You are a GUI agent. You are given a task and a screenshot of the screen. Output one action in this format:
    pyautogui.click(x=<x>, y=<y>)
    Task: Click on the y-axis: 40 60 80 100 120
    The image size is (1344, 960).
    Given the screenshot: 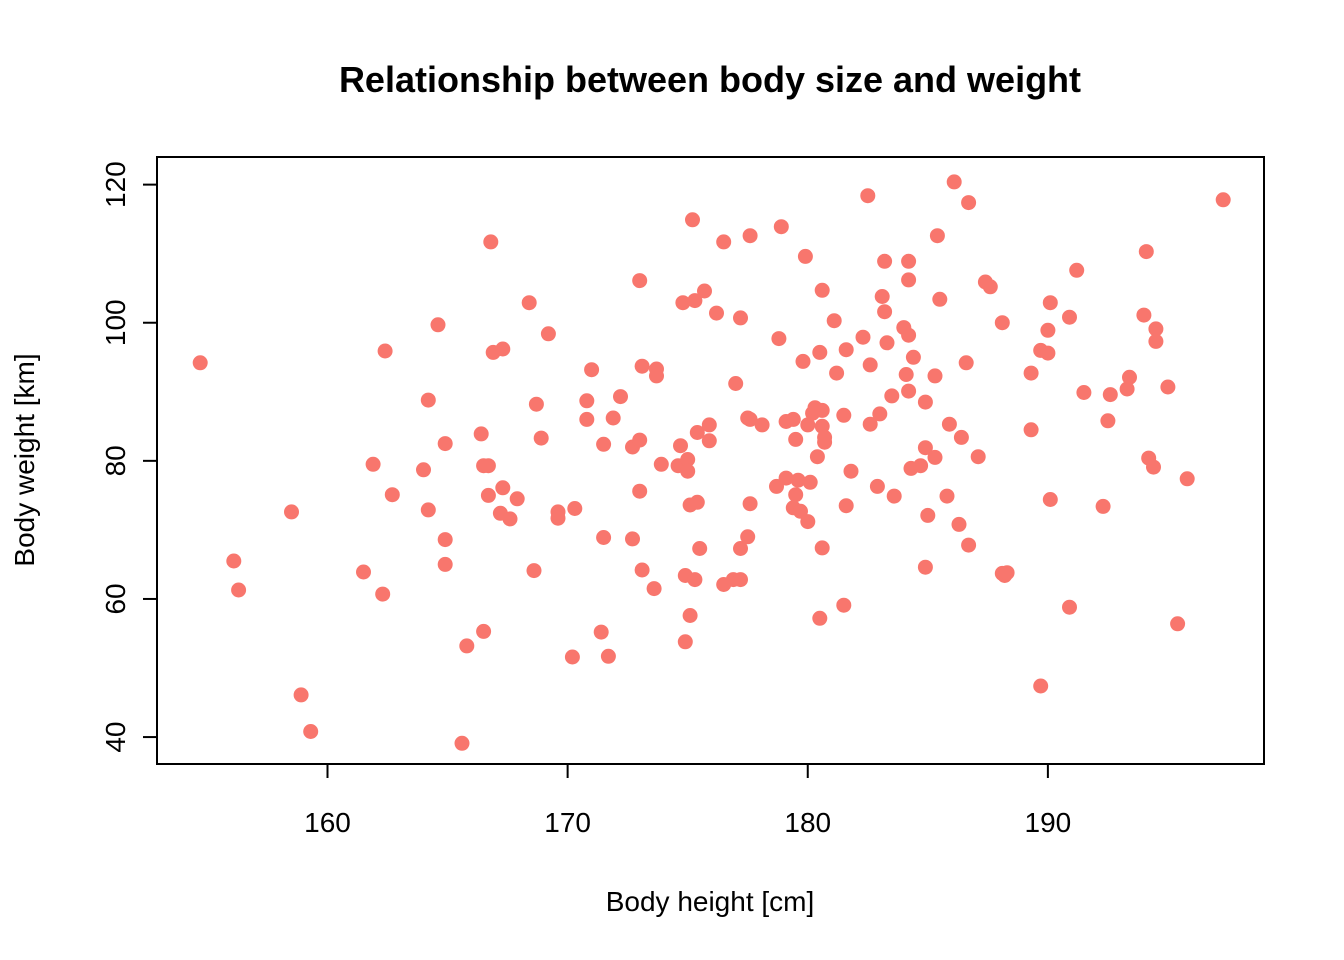 What is the action you would take?
    pyautogui.click(x=129, y=457)
    